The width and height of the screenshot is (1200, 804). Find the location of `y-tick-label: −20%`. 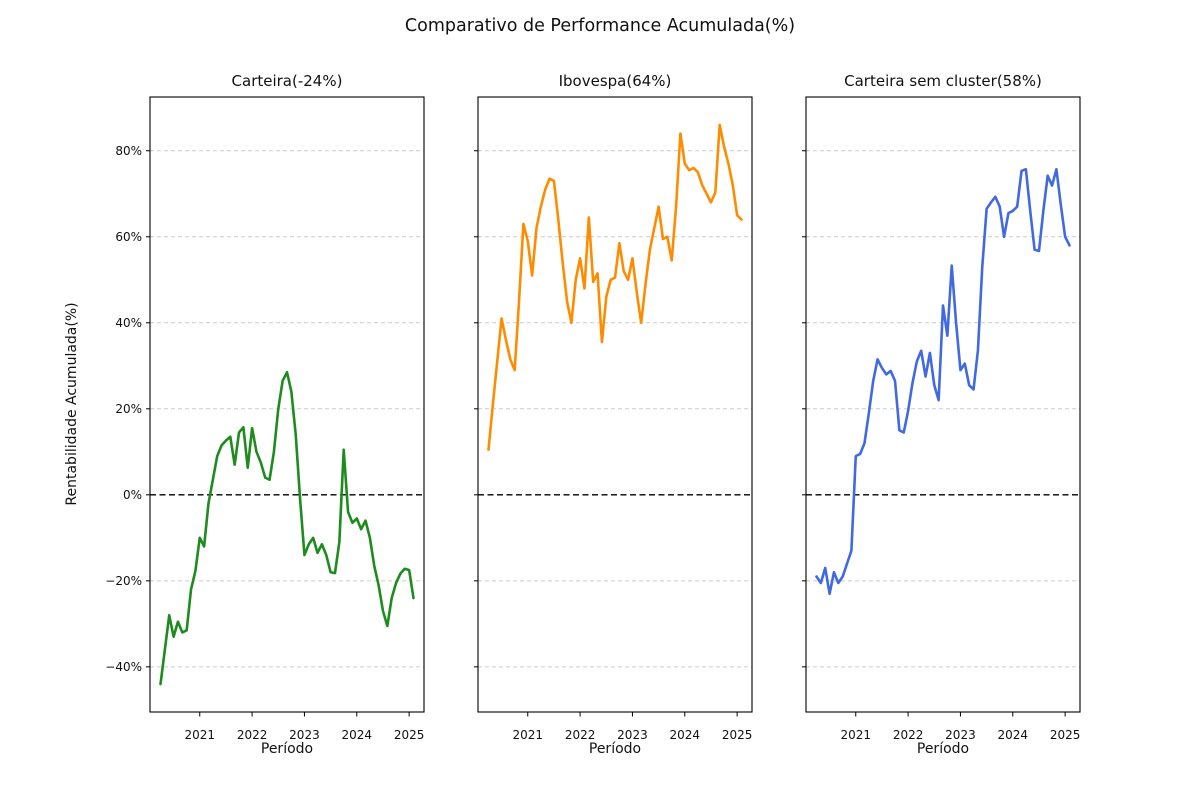

y-tick-label: −20% is located at coordinates (123, 581).